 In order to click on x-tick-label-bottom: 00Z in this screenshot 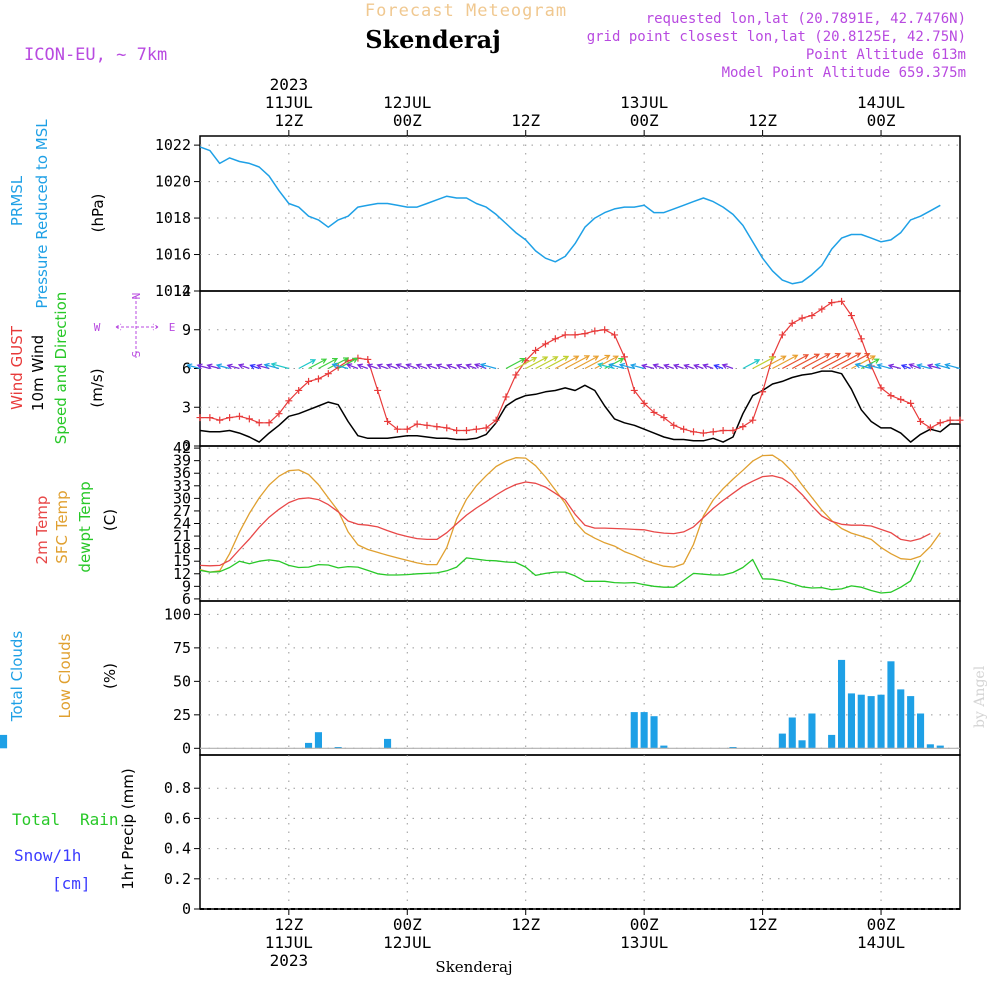, I will do `click(881, 924)`.